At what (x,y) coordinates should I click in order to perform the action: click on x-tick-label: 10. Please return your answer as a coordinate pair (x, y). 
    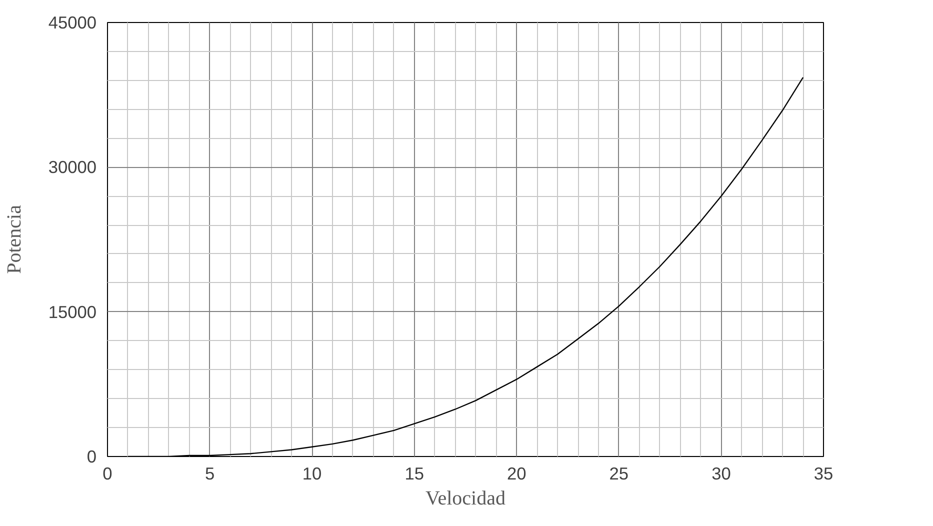
    Looking at the image, I should click on (312, 474).